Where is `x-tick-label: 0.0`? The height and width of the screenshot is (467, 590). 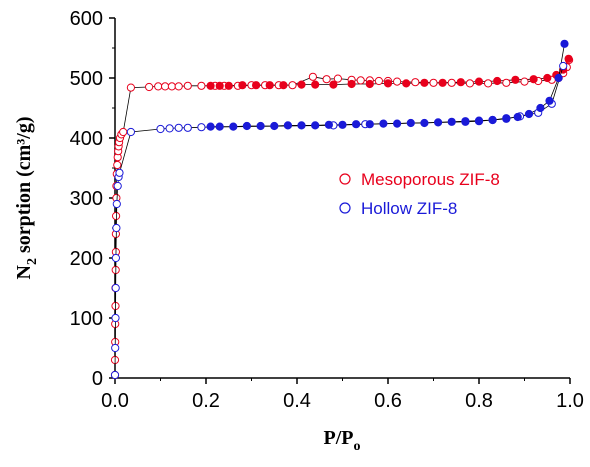 x-tick-label: 0.0 is located at coordinates (115, 401).